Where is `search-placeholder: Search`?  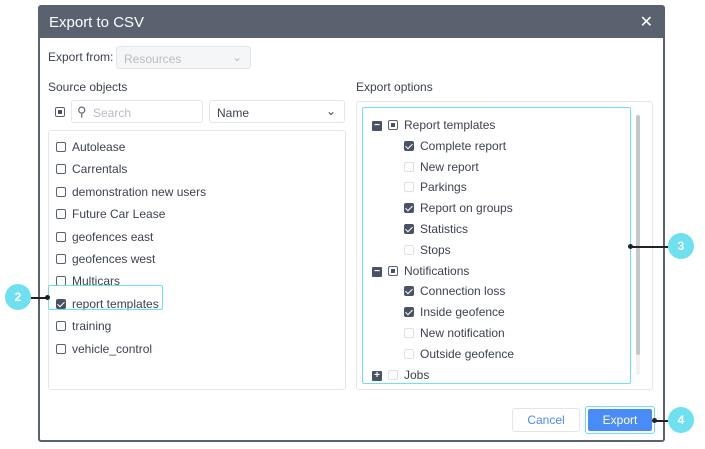 search-placeholder: Search is located at coordinates (112, 113).